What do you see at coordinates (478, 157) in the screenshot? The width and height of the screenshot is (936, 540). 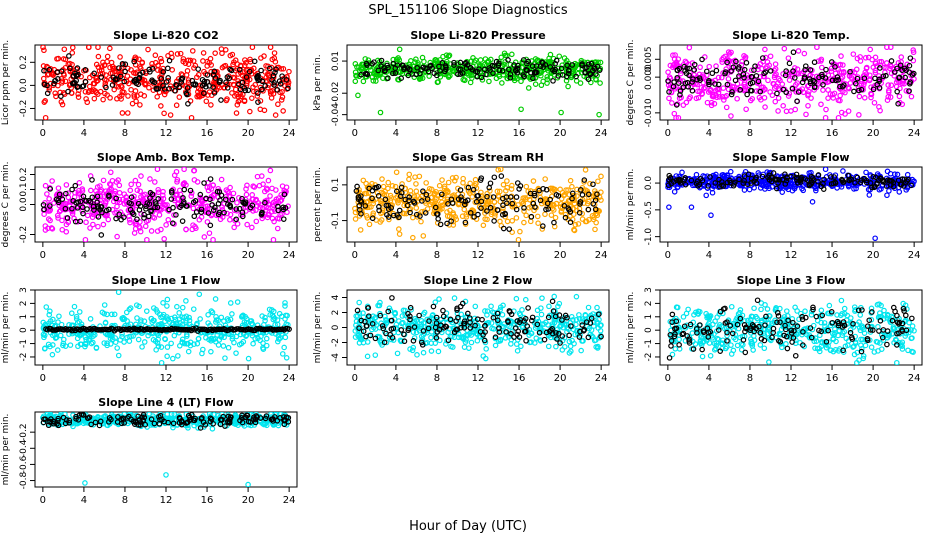 I see `panel-title: Slope Gas Stream RH` at bounding box center [478, 157].